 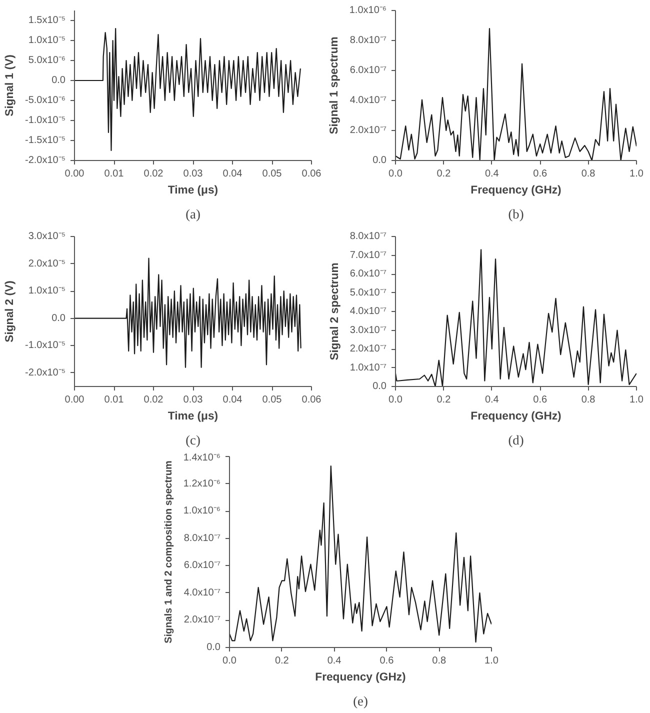 What do you see at coordinates (368, 368) in the screenshot?
I see `y-tick-label: 1.0x10⁻⁷` at bounding box center [368, 368].